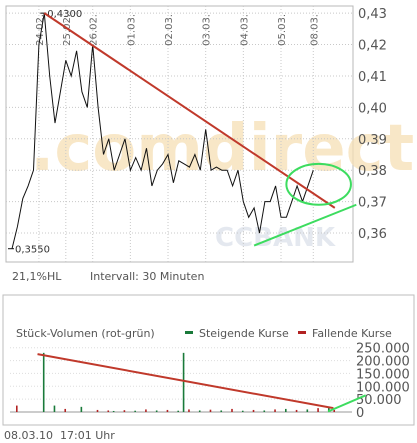 Image resolution: width=417 pixels, height=443 pixels. Describe the element at coordinates (372, 108) in the screenshot. I see `price-y-tick: 0,40` at that location.